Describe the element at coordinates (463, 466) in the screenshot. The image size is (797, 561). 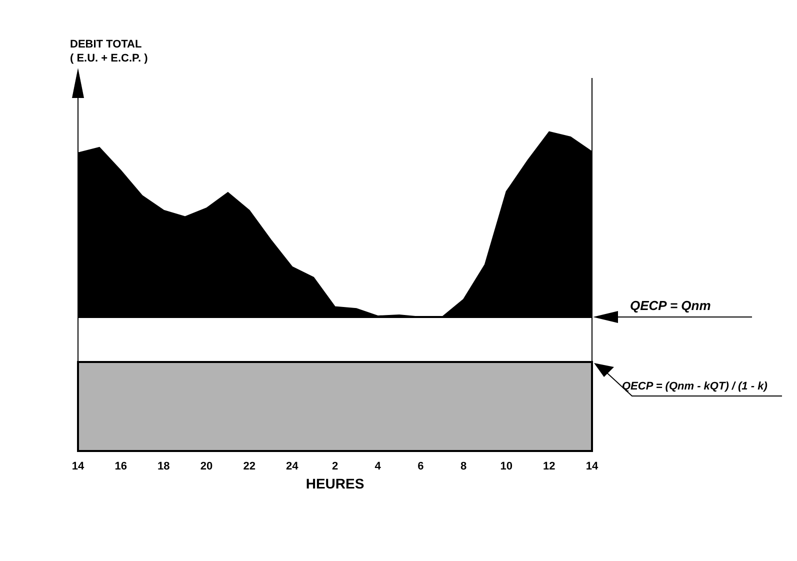
I see `x-tick-label: 8` at that location.